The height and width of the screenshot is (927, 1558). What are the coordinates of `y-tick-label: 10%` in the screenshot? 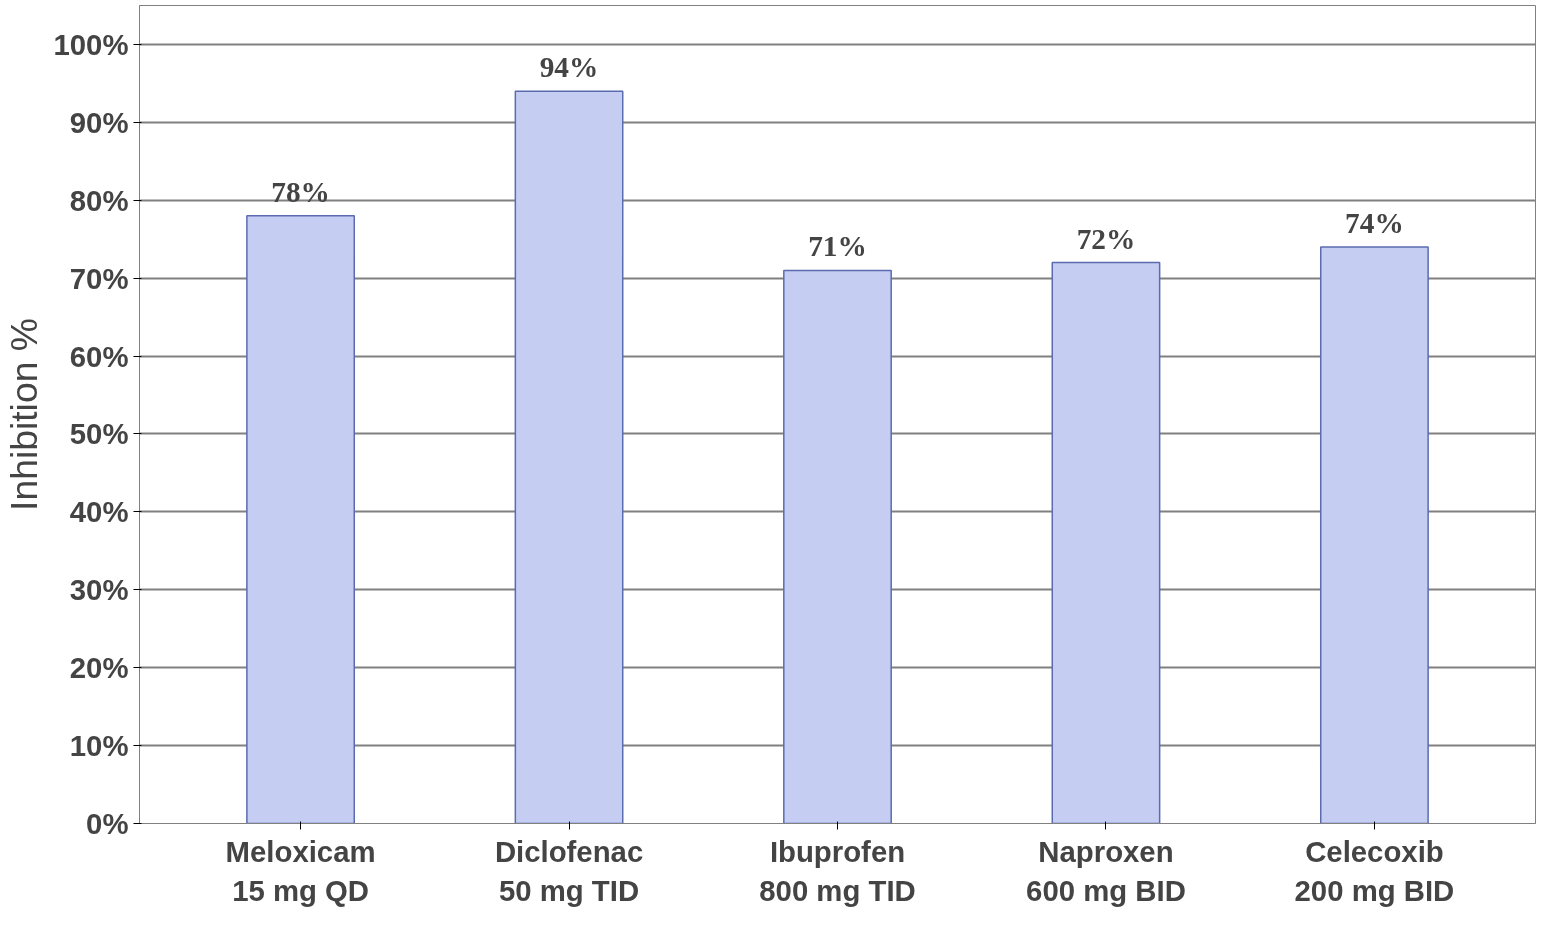 It's located at (99, 746).